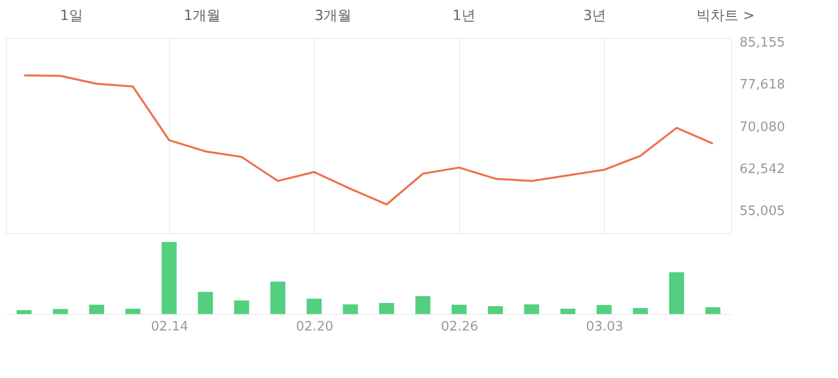 Image resolution: width=838 pixels, height=378 pixels. What do you see at coordinates (333, 16) in the screenshot?
I see `text: 3개월` at bounding box center [333, 16].